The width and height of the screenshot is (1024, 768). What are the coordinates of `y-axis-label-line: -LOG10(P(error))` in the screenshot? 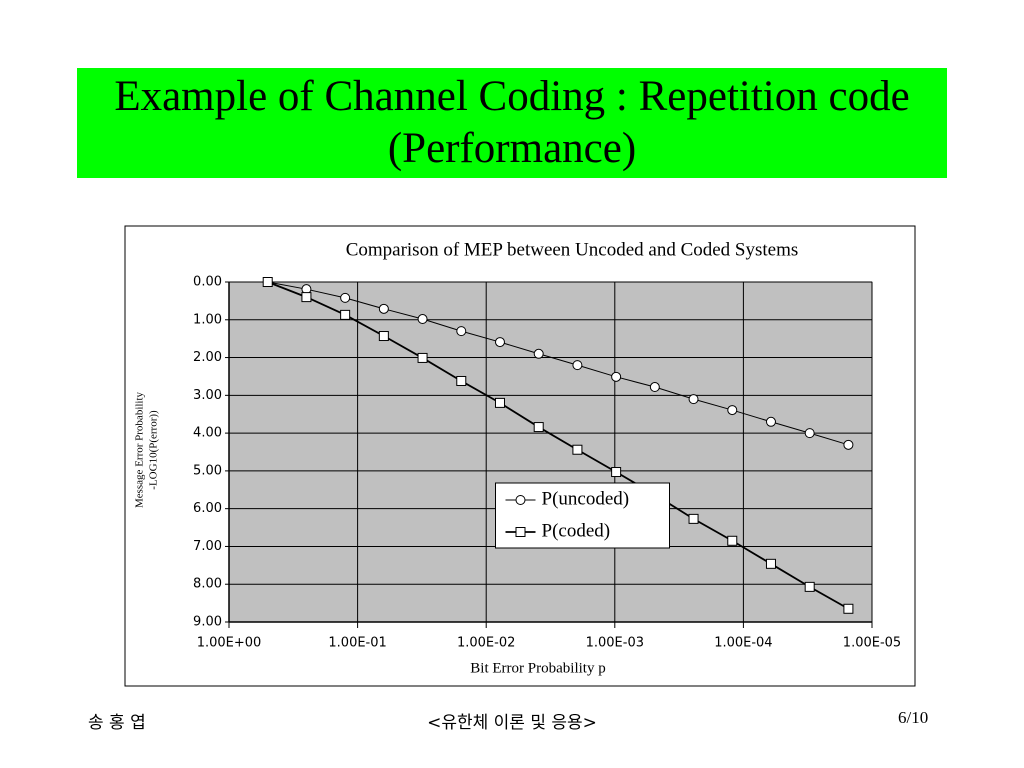 It's located at (154, 450).